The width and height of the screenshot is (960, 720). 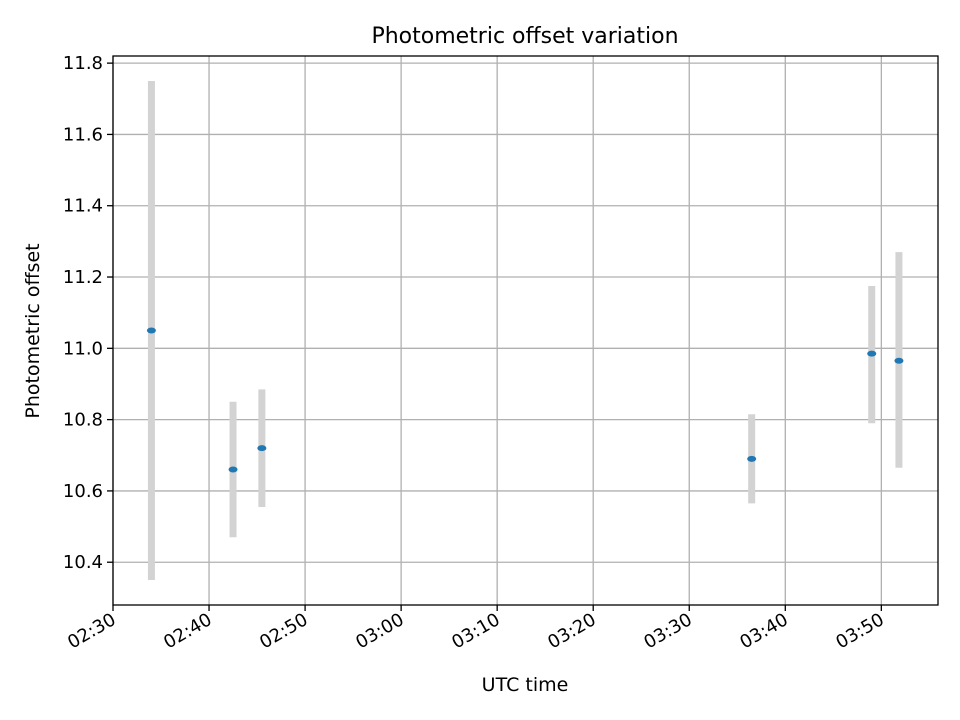 What do you see at coordinates (83, 420) in the screenshot?
I see `y-tick-label: 10.8` at bounding box center [83, 420].